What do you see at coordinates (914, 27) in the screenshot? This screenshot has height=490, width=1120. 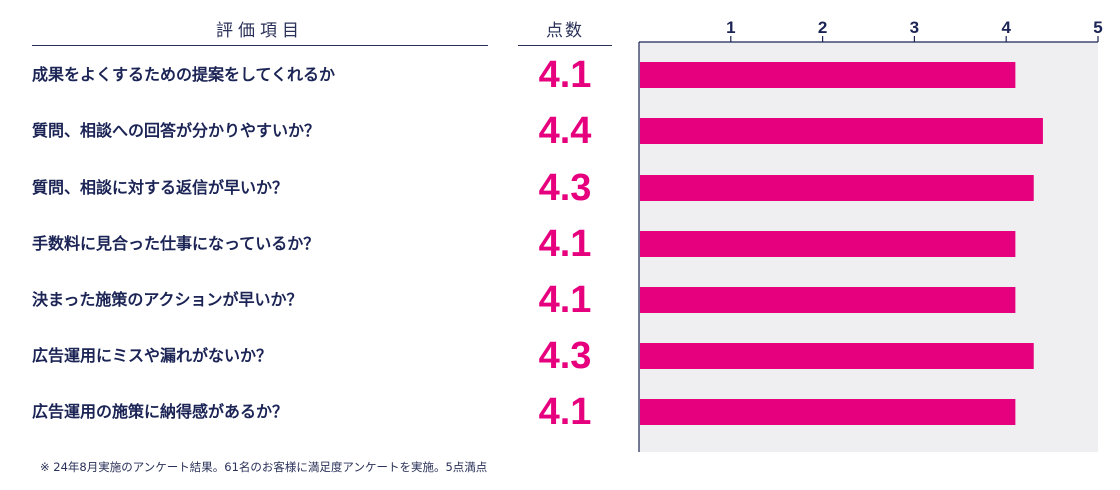 I see `x-tick-label: 3` at bounding box center [914, 27].